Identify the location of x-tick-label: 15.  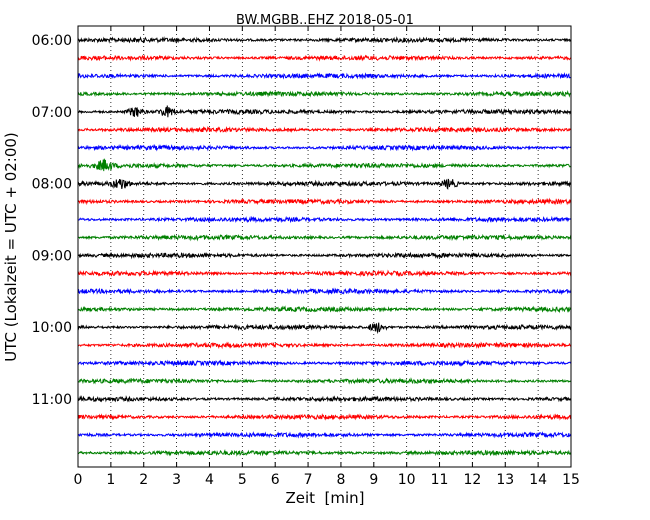
(571, 480).